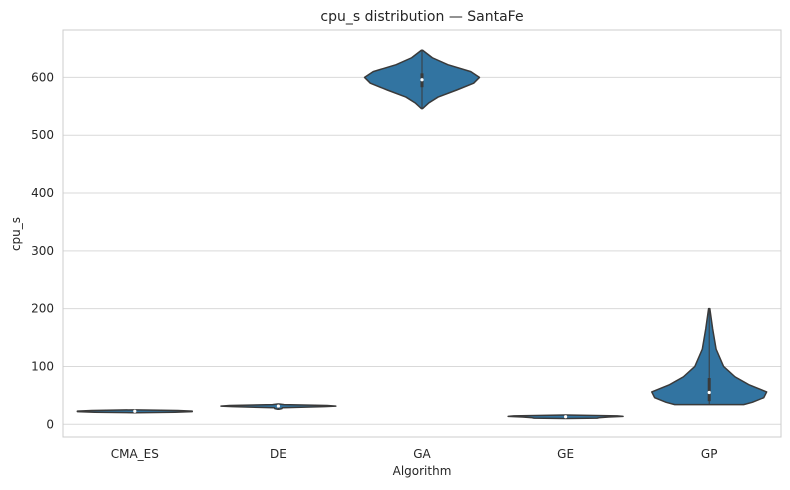 The width and height of the screenshot is (790, 490). I want to click on x-tick-label: GA, so click(422, 454).